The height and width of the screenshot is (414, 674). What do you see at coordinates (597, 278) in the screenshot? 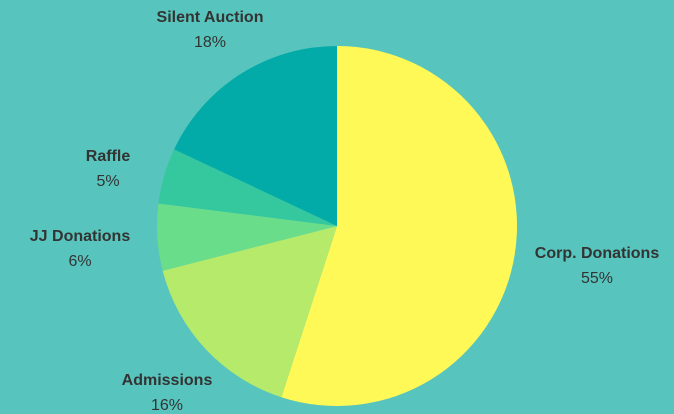
I see `slice-value-label-corp-donations: 55%` at bounding box center [597, 278].